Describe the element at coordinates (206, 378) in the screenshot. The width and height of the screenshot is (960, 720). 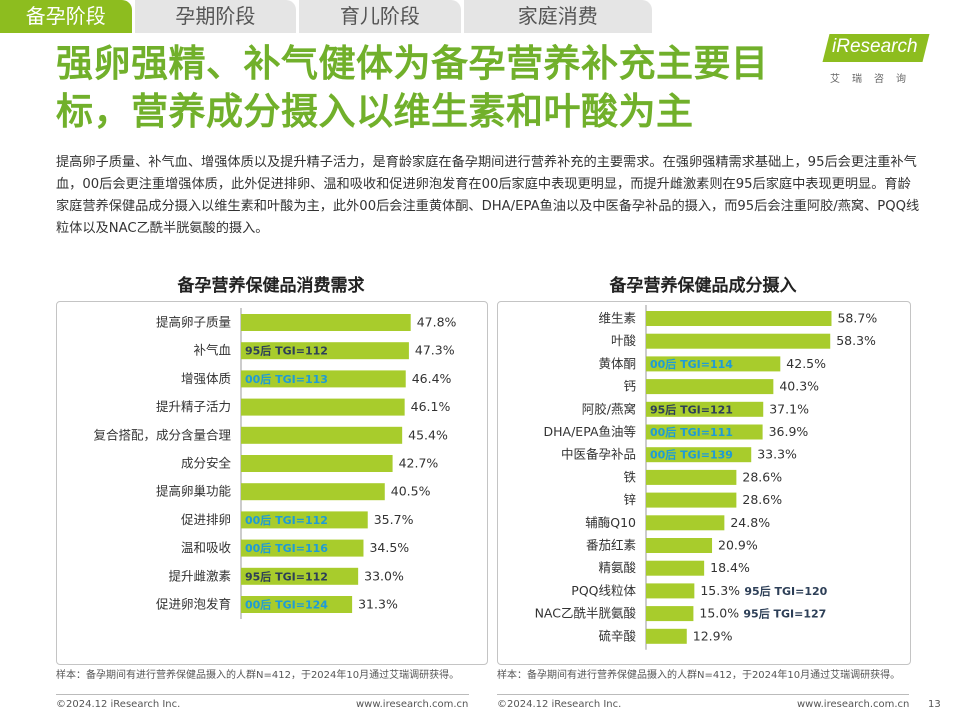
I see `category-label: 增强体质` at that location.